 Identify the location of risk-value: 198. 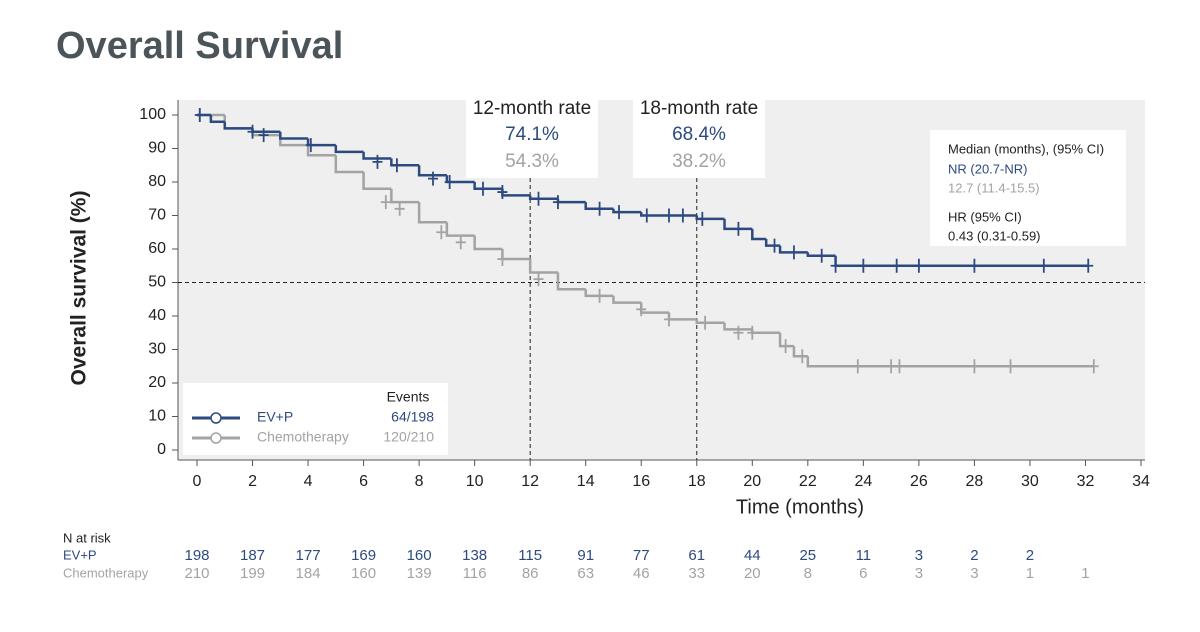
(196, 555).